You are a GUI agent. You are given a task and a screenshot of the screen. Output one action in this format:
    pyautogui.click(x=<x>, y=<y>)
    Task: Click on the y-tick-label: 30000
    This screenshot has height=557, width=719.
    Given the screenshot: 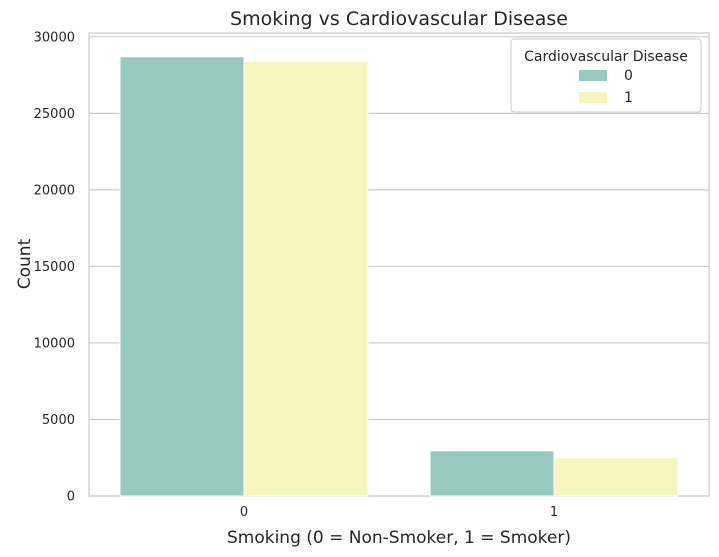 What is the action you would take?
    pyautogui.click(x=54, y=37)
    